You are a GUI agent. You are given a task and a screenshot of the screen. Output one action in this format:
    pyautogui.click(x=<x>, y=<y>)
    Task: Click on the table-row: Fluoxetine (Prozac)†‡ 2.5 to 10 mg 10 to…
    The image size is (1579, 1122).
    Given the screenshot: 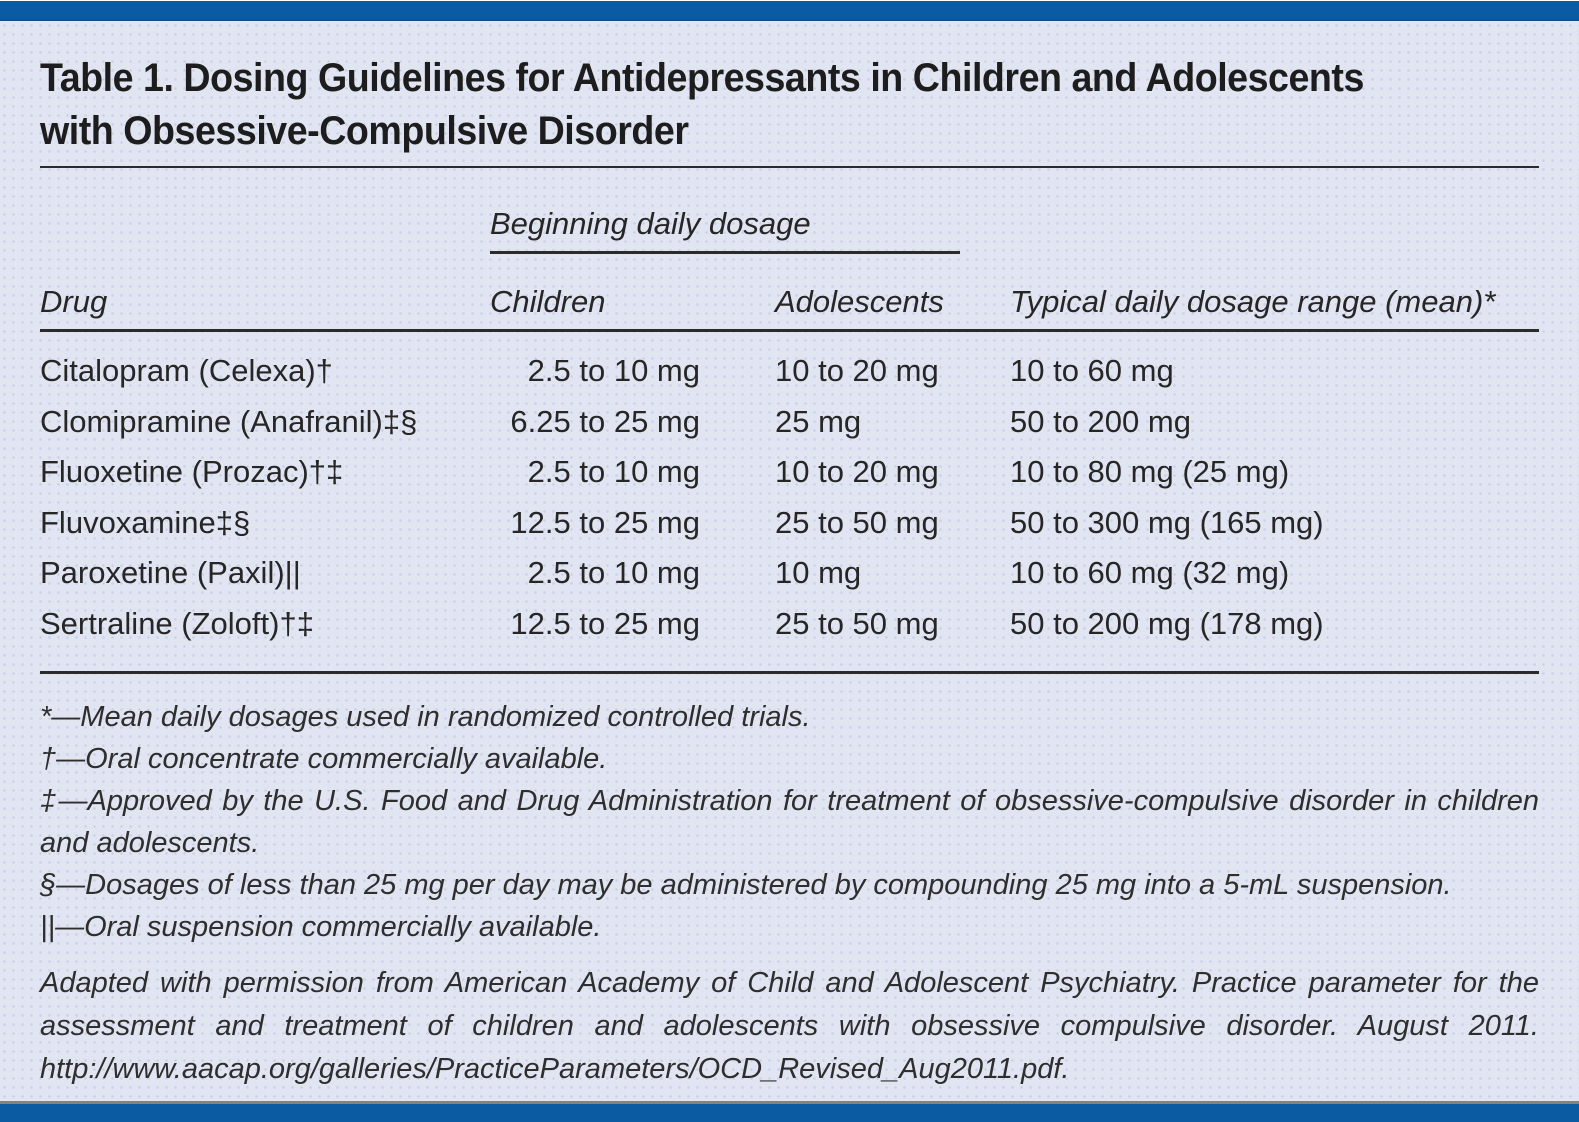 What is the action you would take?
    pyautogui.click(x=789, y=472)
    